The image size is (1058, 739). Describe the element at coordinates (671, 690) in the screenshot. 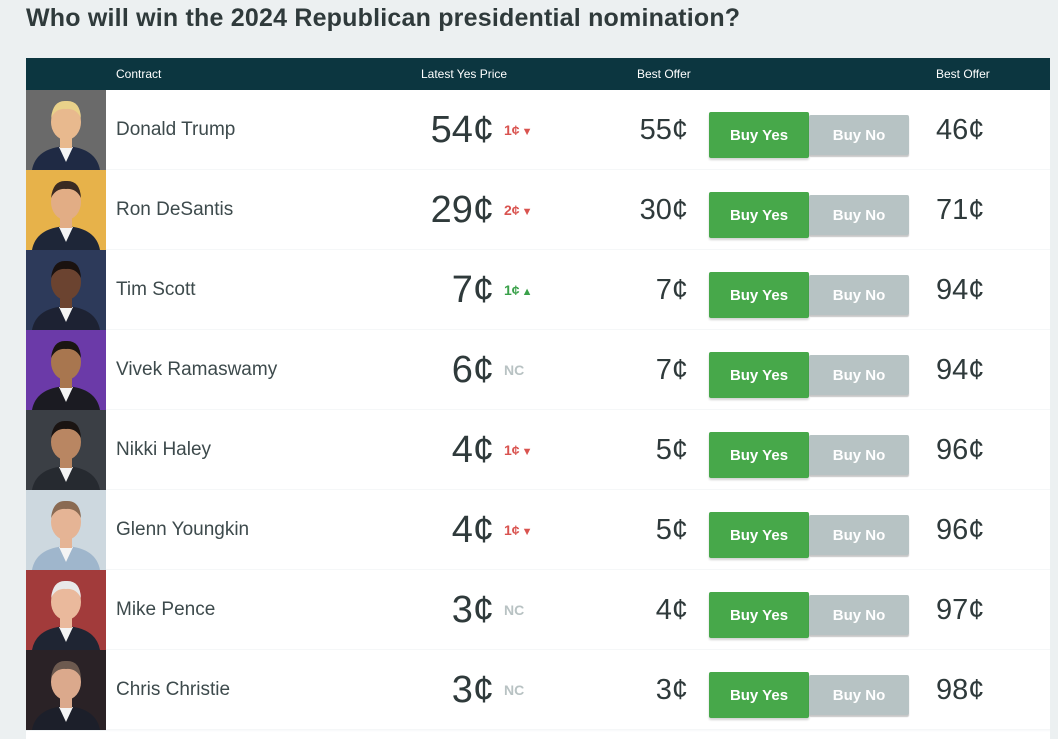

I see `best-offer-yes: 3¢` at that location.